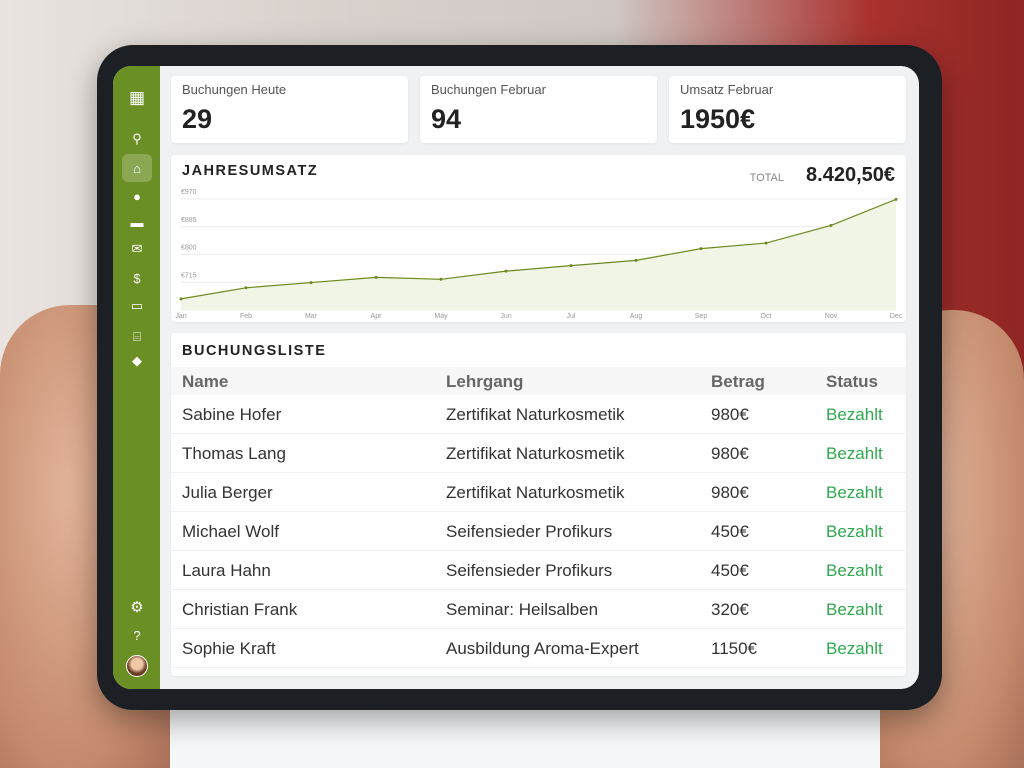 The image size is (1024, 768). Describe the element at coordinates (136, 377) in the screenshot. I see `sidebar: ▦ ⚲ ⌂ ● ▬ ✉ $ ▭ ⌸ ◆ ⚙ ?` at that location.